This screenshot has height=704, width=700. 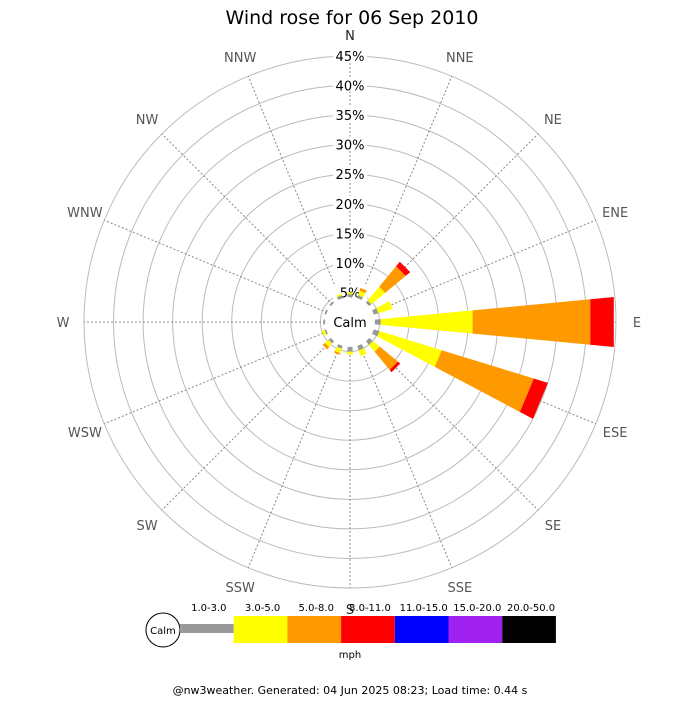 I want to click on radial-tick-label: 25%, so click(x=350, y=175).